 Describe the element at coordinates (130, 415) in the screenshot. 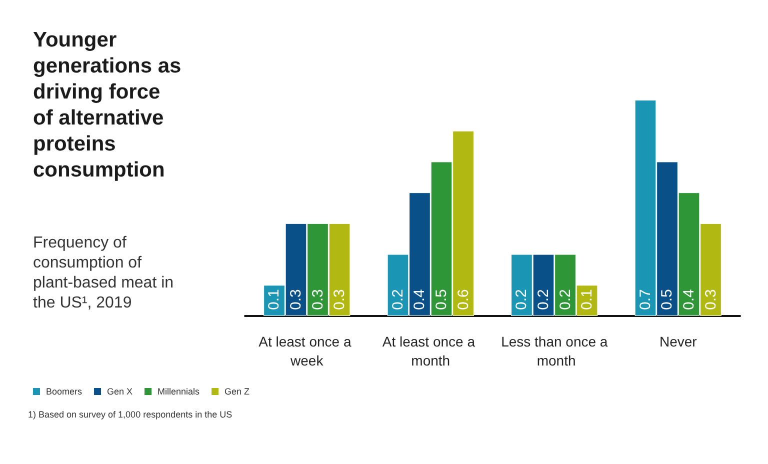

I see `text: 1) Based on survey of 1,000 respondents in the US` at that location.